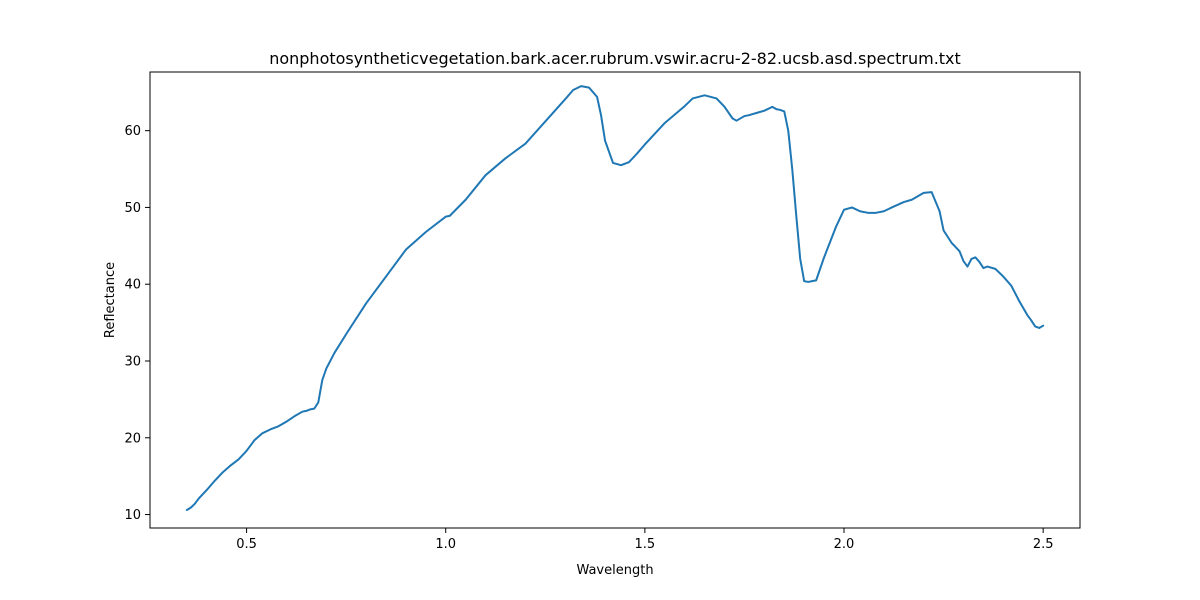 The height and width of the screenshot is (600, 1200). Describe the element at coordinates (844, 544) in the screenshot. I see `x-tick-label: 2.0` at that location.